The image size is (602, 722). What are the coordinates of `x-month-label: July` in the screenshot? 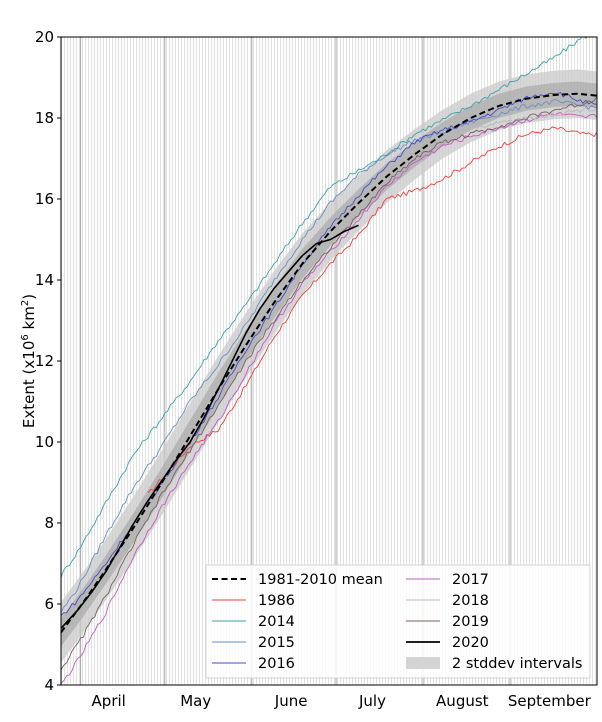 It's located at (372, 701).